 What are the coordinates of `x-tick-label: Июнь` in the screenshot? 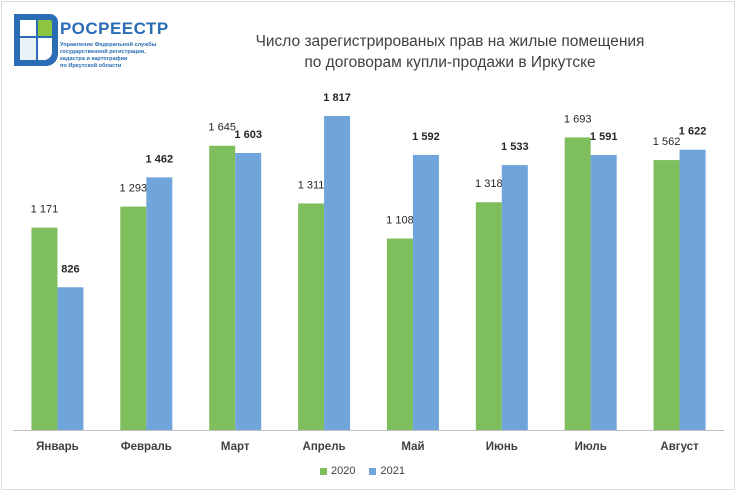 It's located at (502, 447).